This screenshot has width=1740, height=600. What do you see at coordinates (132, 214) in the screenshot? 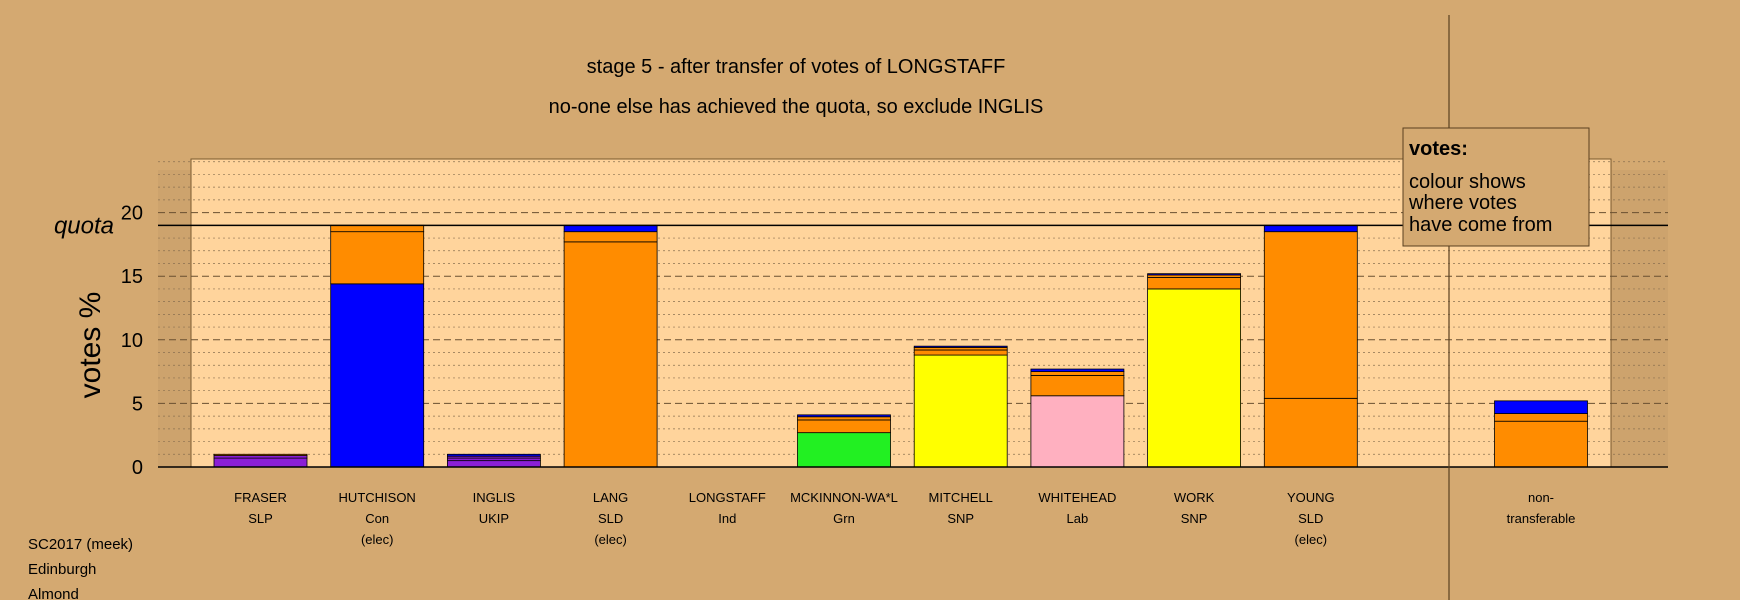
I see `y-tick-label: 20` at bounding box center [132, 214].